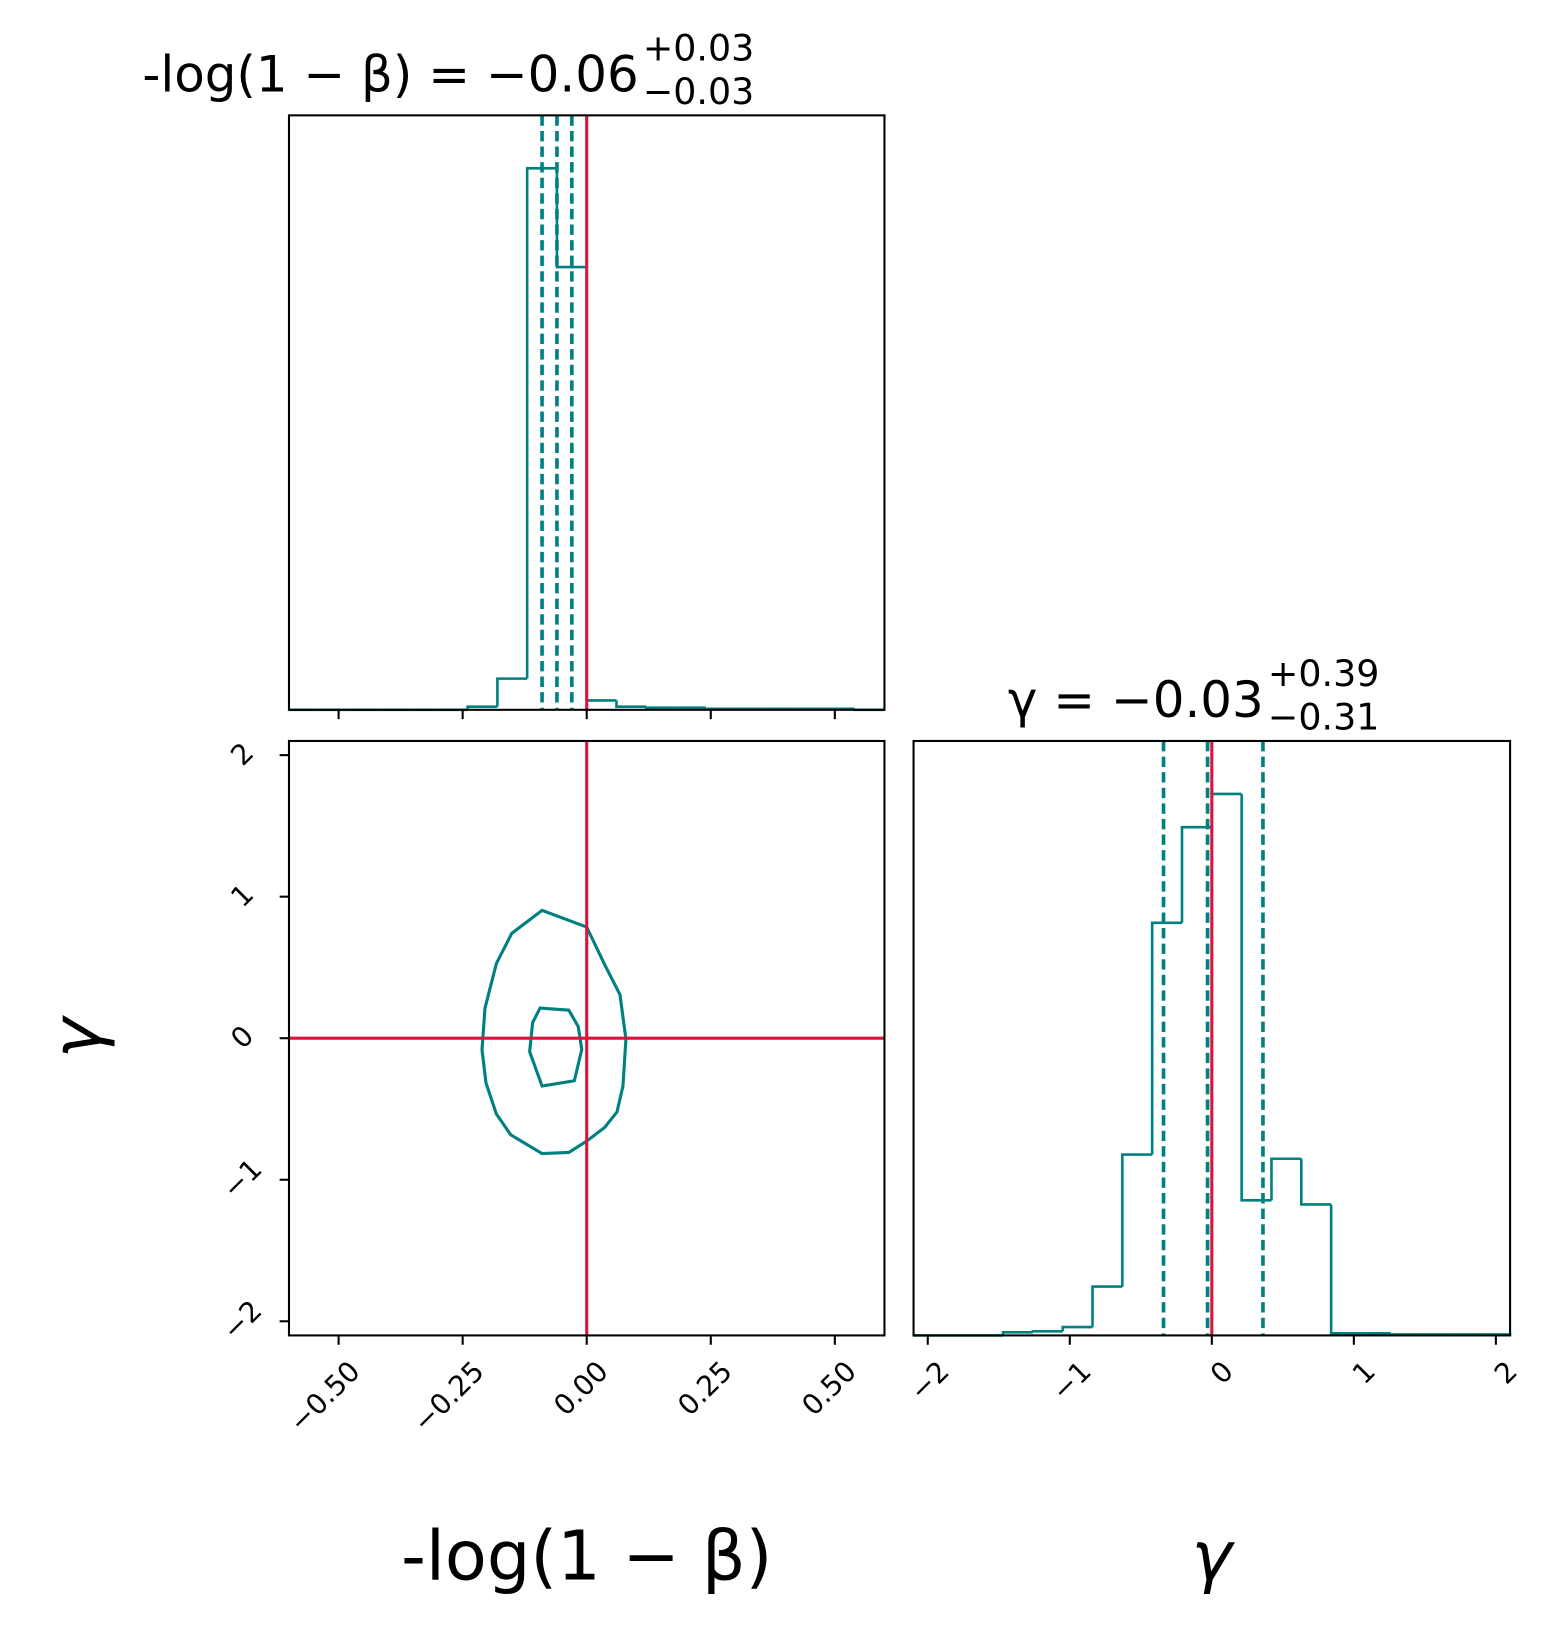 This screenshot has height=1642, width=1559. I want to click on x-tick-label: 0, so click(1222, 1373).